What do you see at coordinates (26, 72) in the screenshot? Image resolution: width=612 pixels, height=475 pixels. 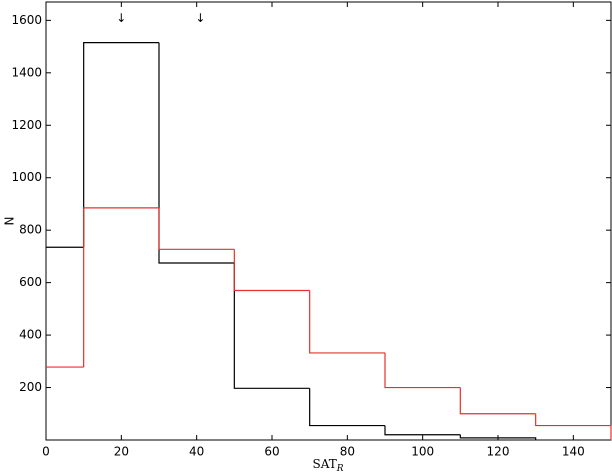 I see `y-tick-label: 1400` at bounding box center [26, 72].